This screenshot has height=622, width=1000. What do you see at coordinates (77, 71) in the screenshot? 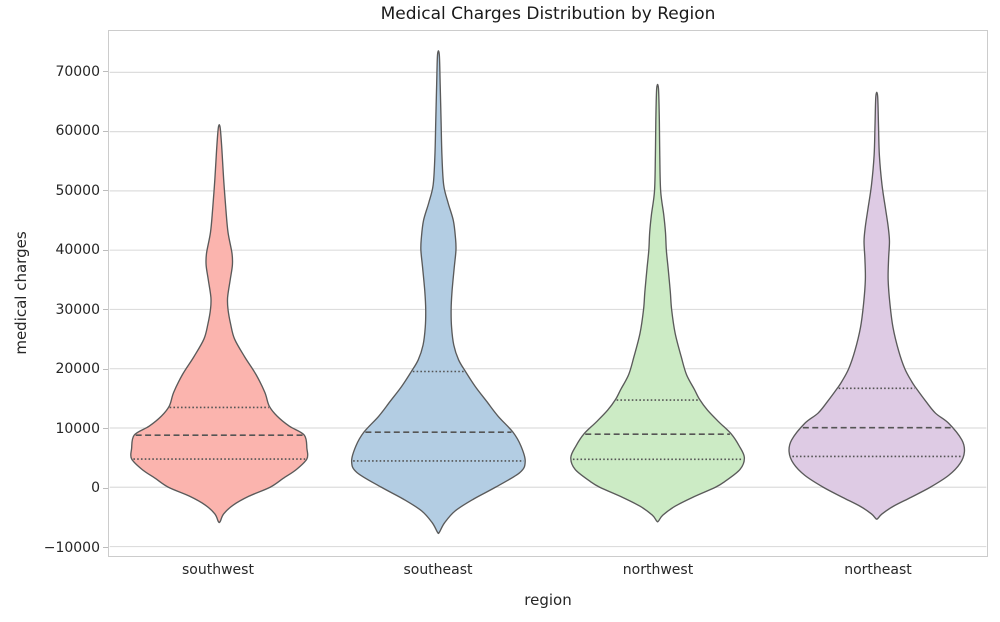
I see `y-tick-label: 70000` at bounding box center [77, 71].